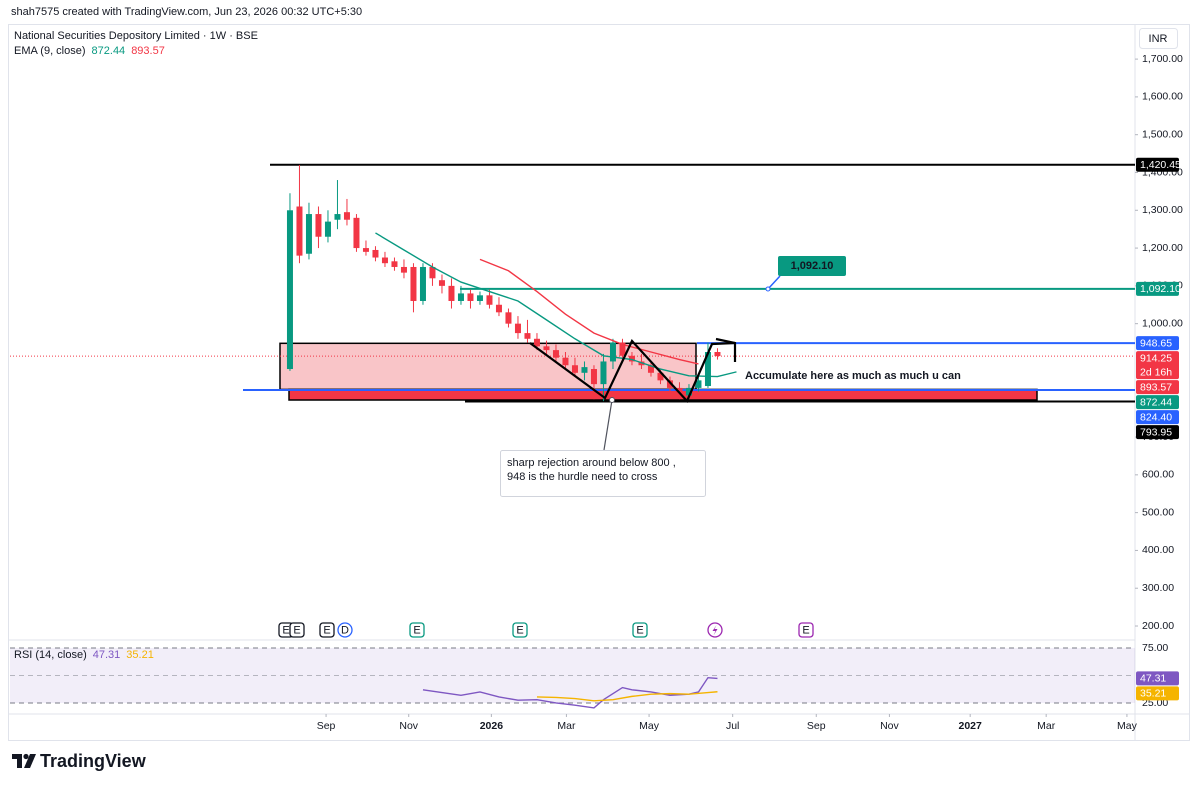 This screenshot has width=1200, height=787. What do you see at coordinates (1158, 626) in the screenshot?
I see `y-tick-label: 200.00` at bounding box center [1158, 626].